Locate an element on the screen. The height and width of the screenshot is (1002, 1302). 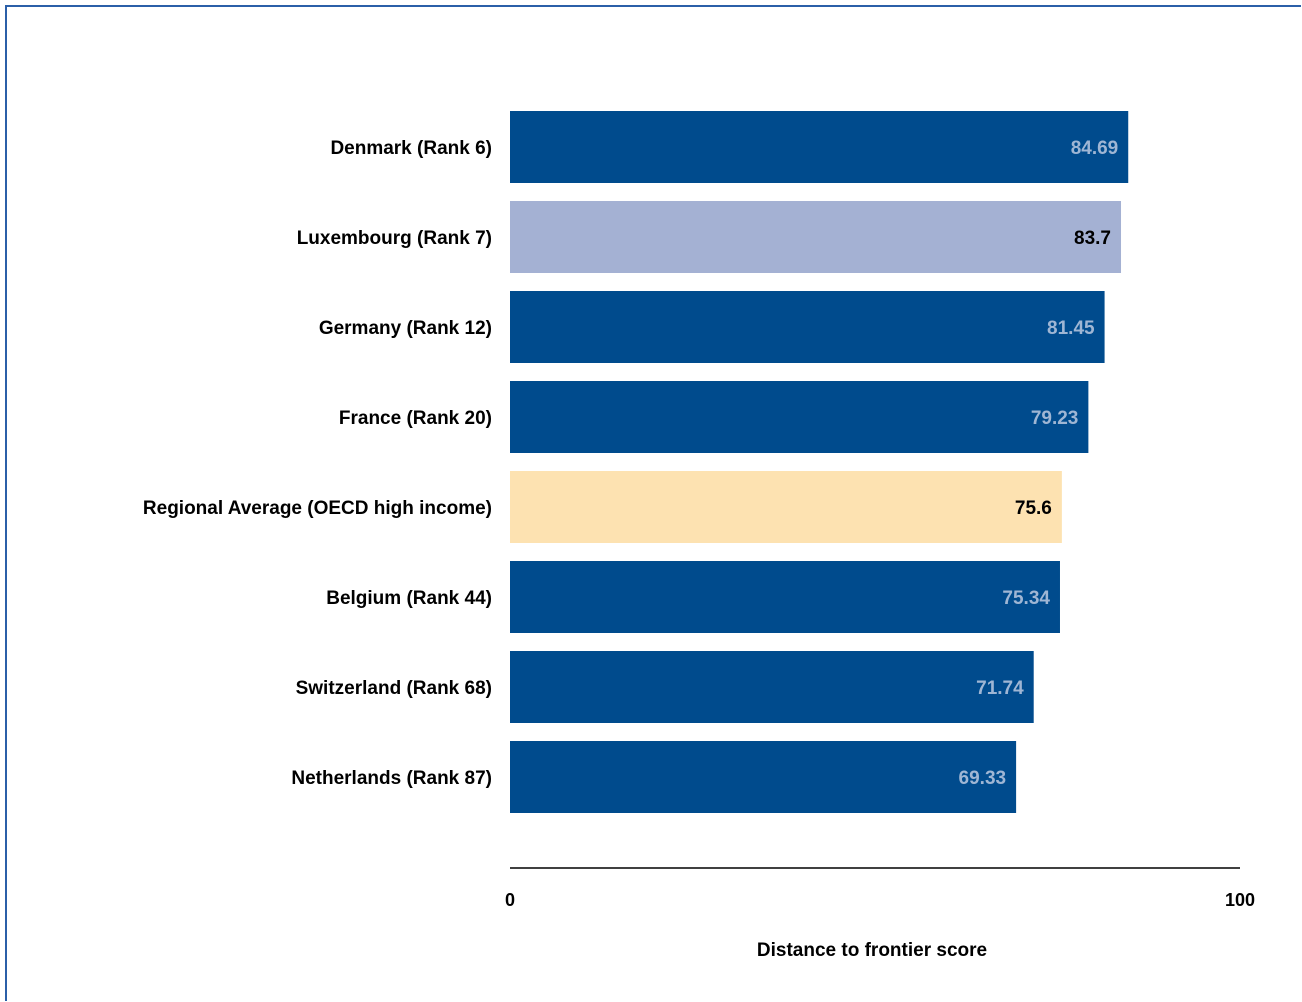
category-label-7: Netherlands (Rank 87) is located at coordinates (391, 778).